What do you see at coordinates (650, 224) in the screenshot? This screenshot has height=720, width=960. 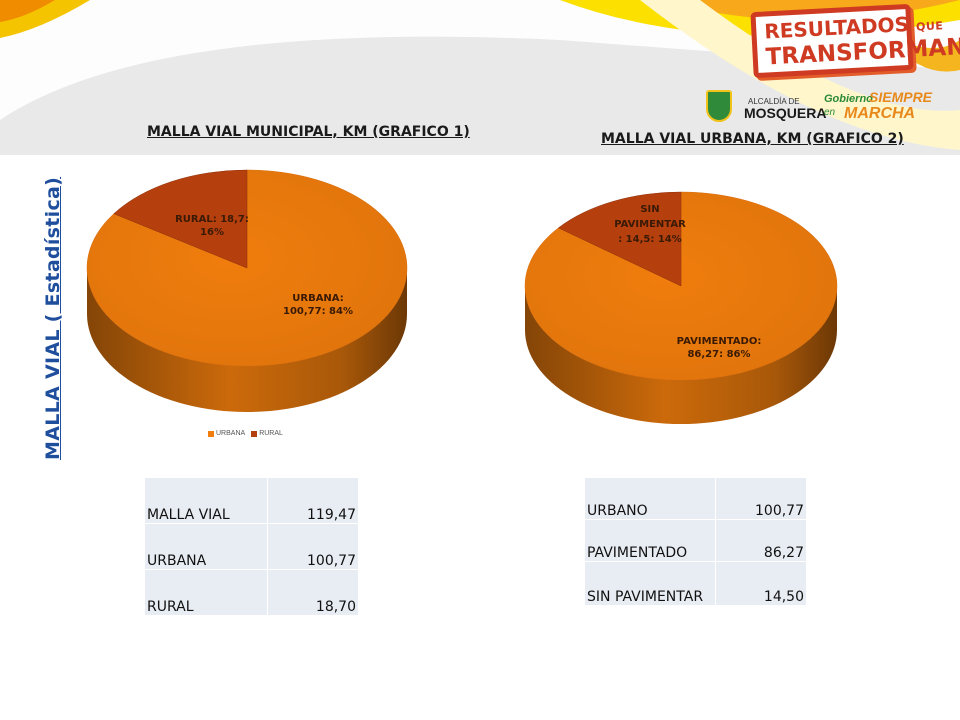 I see `pie-2-data-label-2: SIN PAVIMENTAR: 14,5: 14%` at bounding box center [650, 224].